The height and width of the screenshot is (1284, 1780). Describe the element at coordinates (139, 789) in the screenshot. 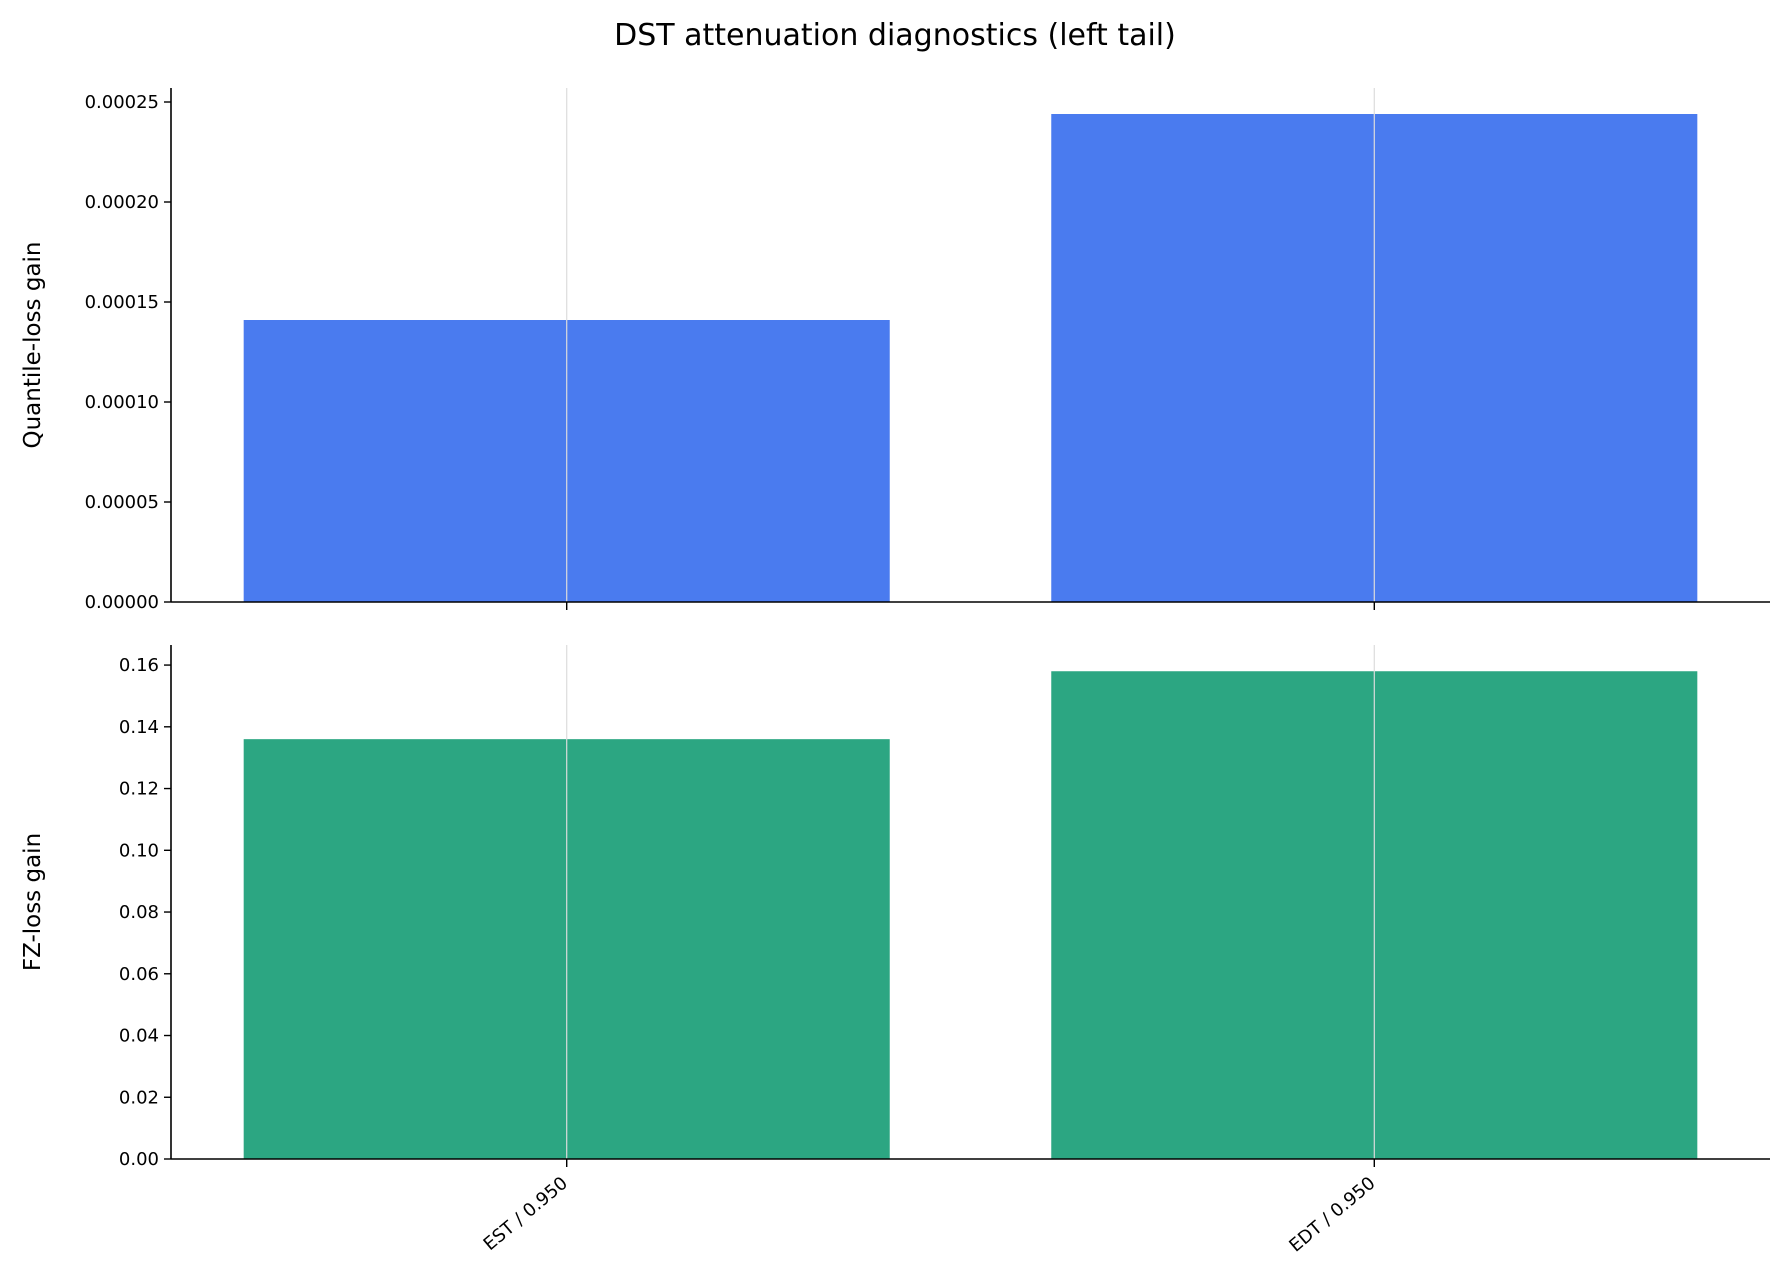

I see `y-tick-label-2-7: 0.12` at that location.